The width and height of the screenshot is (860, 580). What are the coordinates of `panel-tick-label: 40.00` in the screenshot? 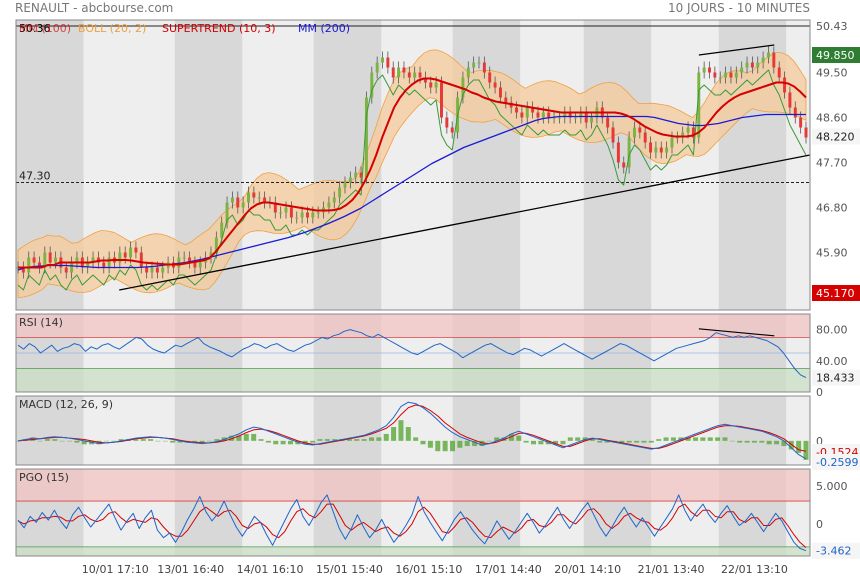 It's located at (832, 361).